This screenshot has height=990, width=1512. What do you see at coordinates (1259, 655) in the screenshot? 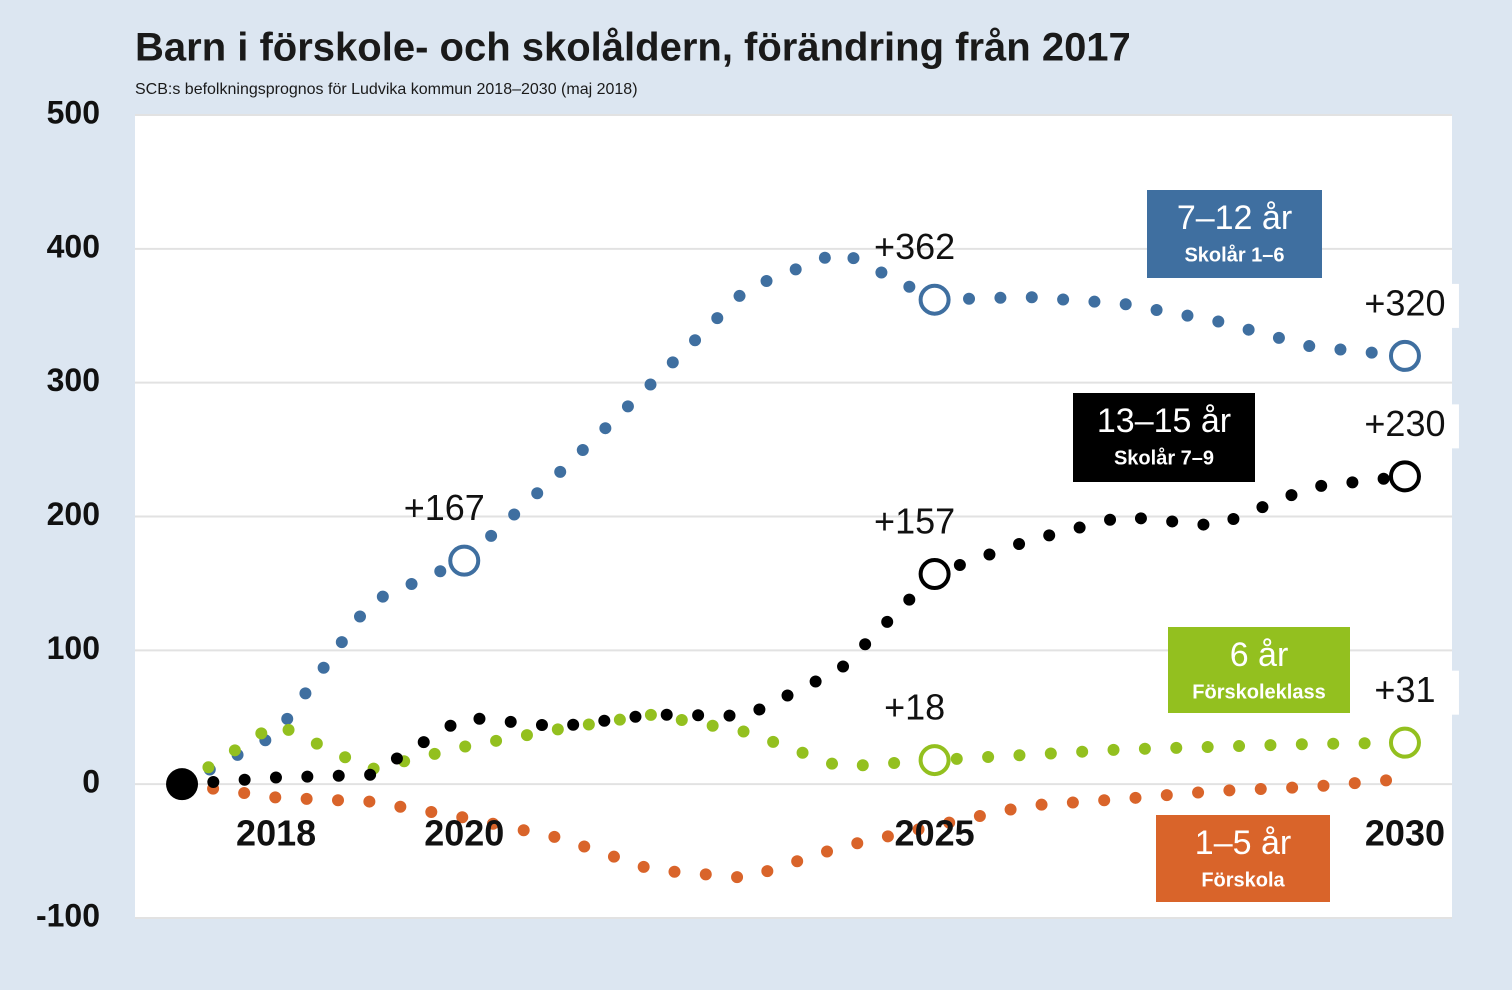
I see `legend-label: 6 år` at bounding box center [1259, 655].